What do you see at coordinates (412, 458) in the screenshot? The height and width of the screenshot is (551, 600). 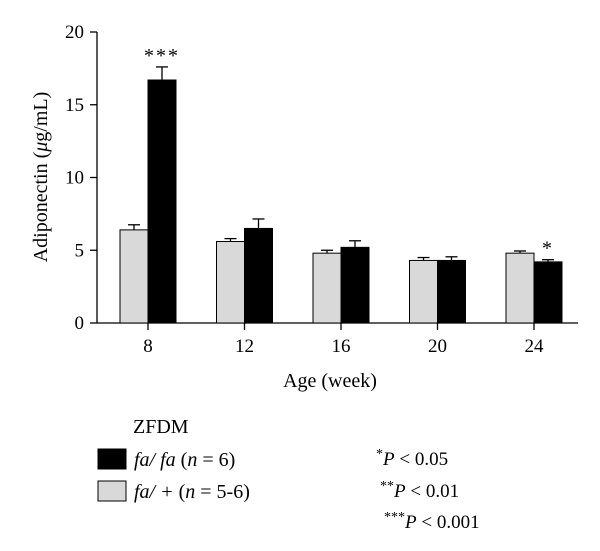 I see `sig-key-p05: *P < 0.05` at bounding box center [412, 458].